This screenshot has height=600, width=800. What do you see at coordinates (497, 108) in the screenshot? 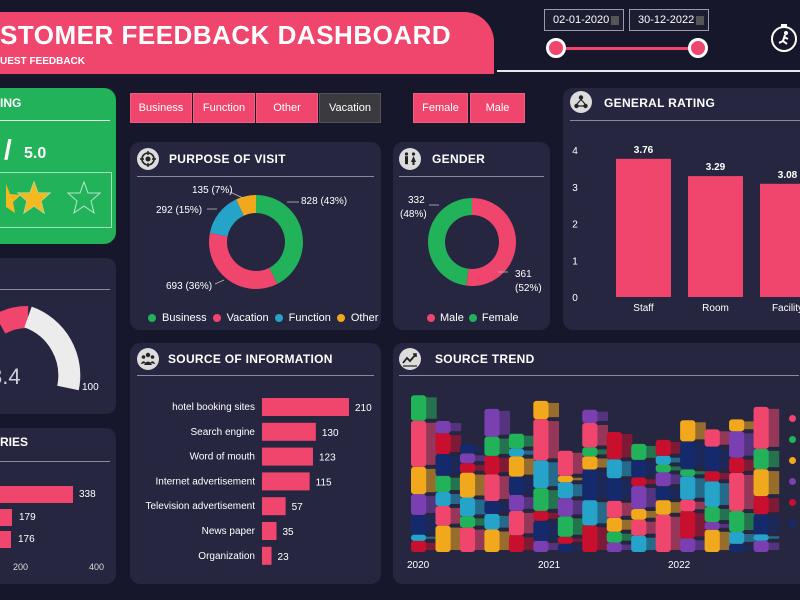
I see `filter-chip-male: Male` at bounding box center [497, 108].